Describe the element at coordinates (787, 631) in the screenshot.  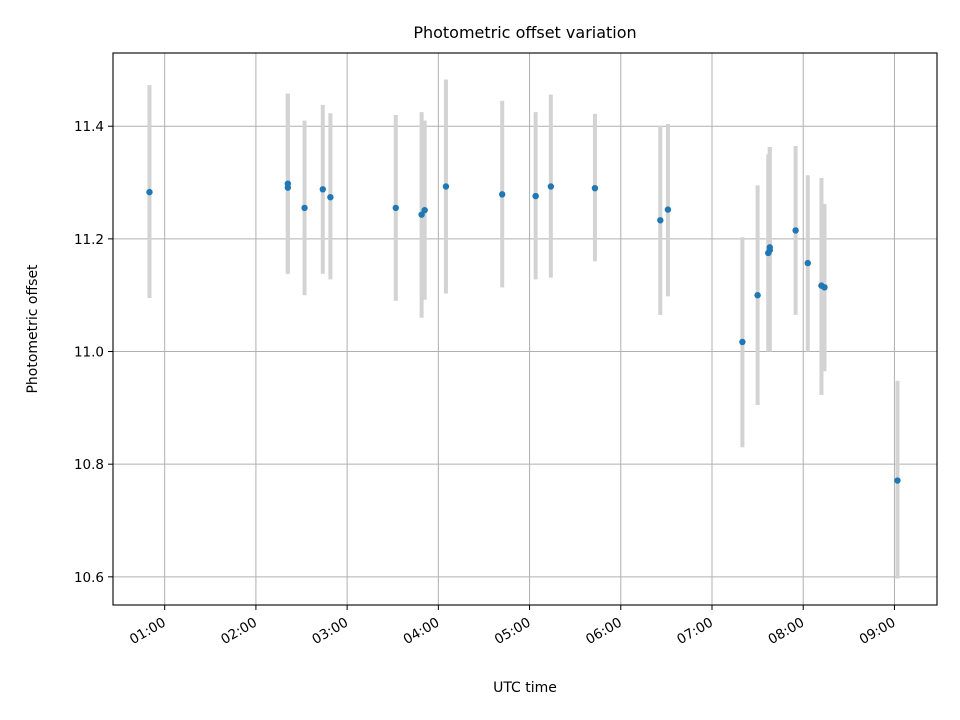
I see `x-tick-label: 08:00` at that location.